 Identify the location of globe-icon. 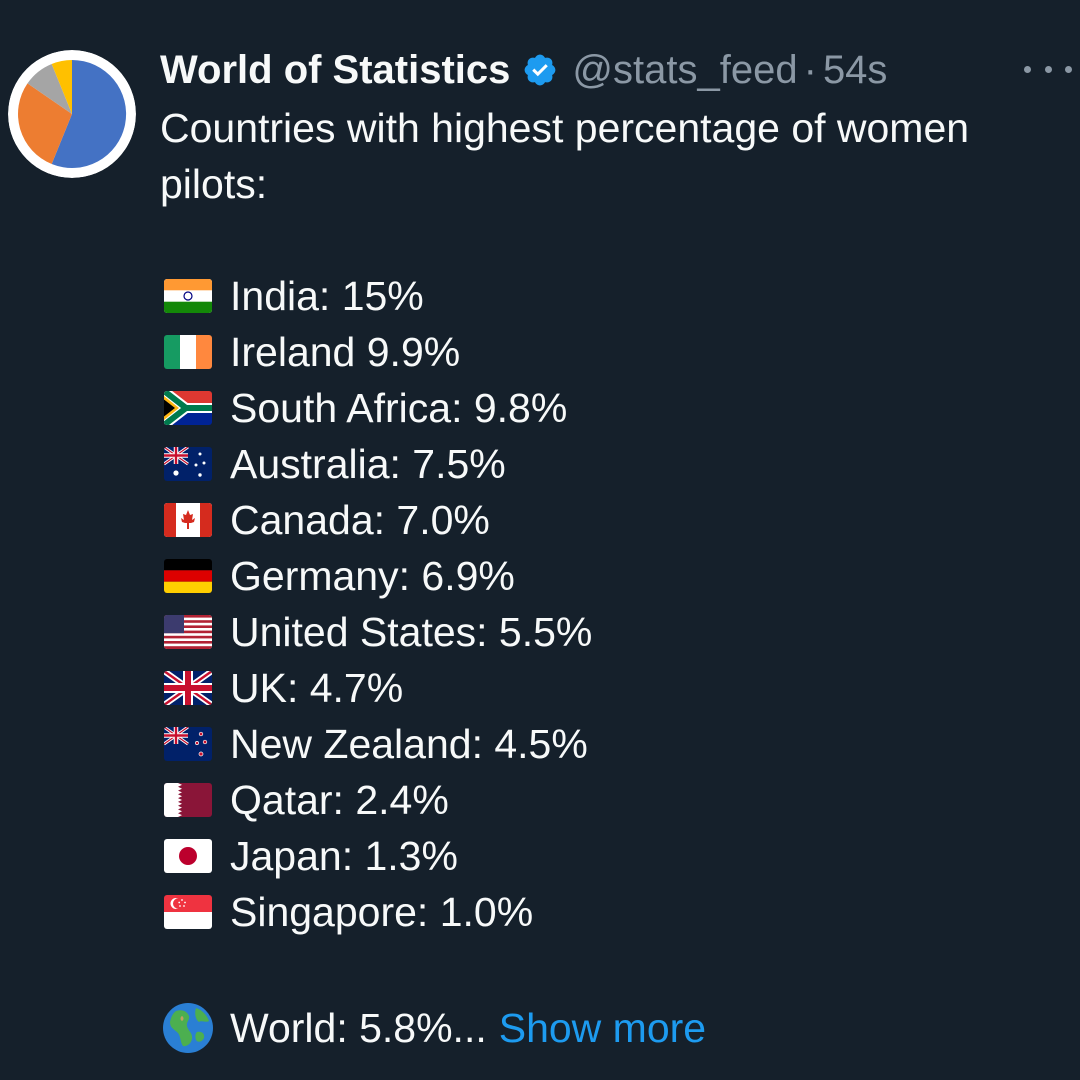
(188, 1028).